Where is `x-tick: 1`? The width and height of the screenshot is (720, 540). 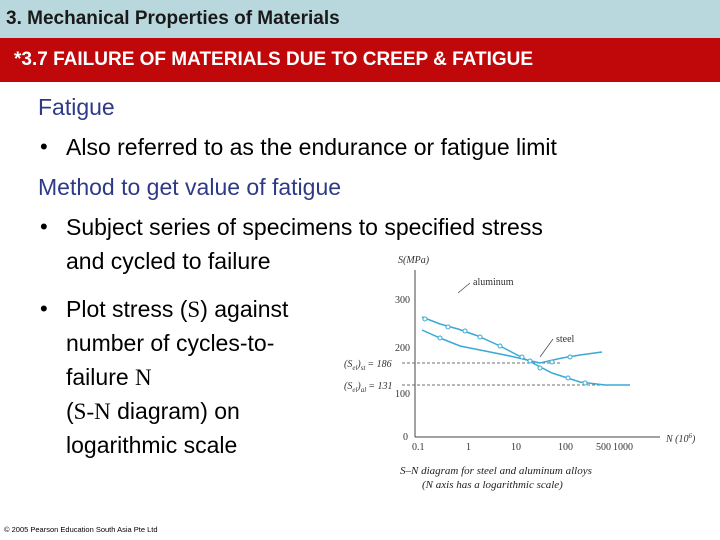 x-tick: 1 is located at coordinates (468, 447).